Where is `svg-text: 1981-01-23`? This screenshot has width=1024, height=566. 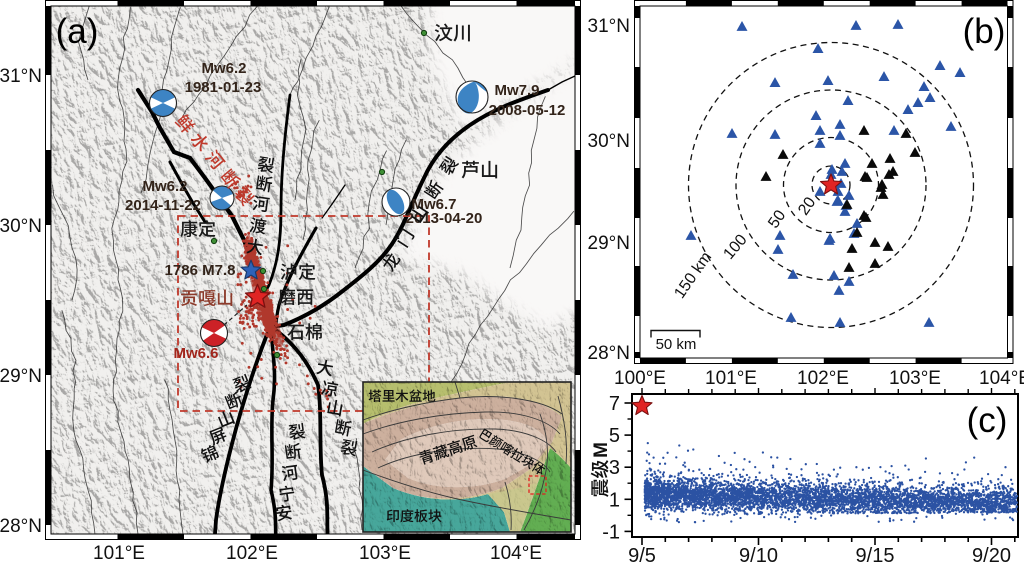 svg-text: 1981-01-23 is located at coordinates (223, 87).